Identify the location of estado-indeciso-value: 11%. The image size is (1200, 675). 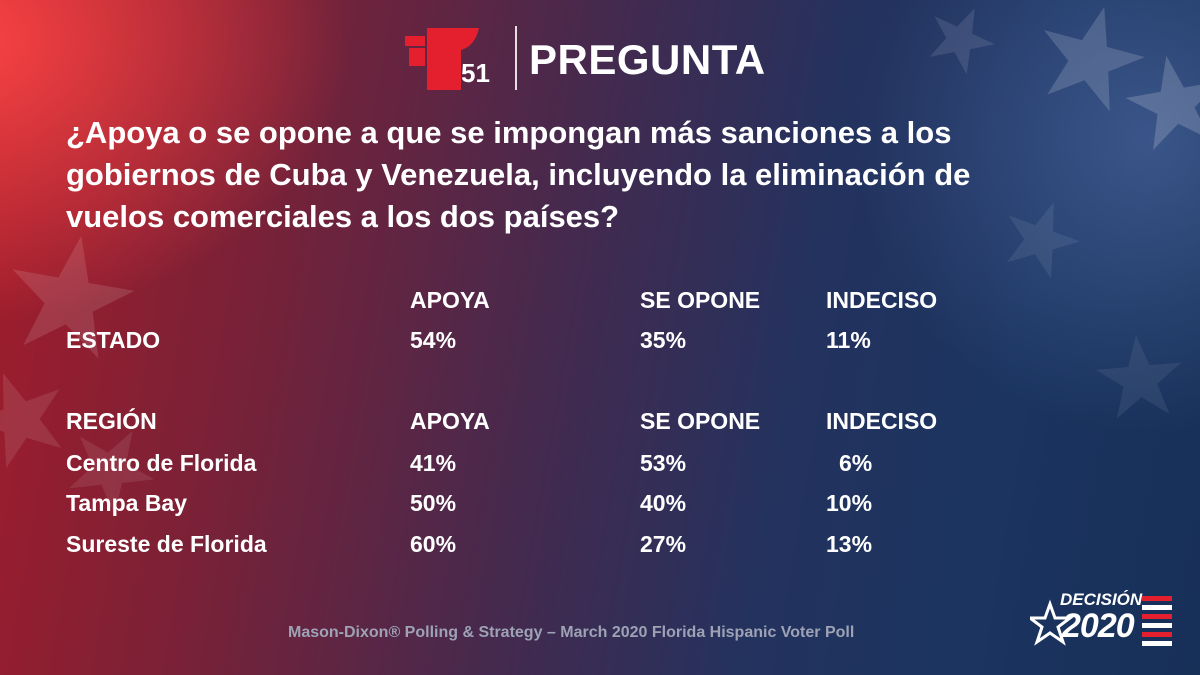
(848, 340).